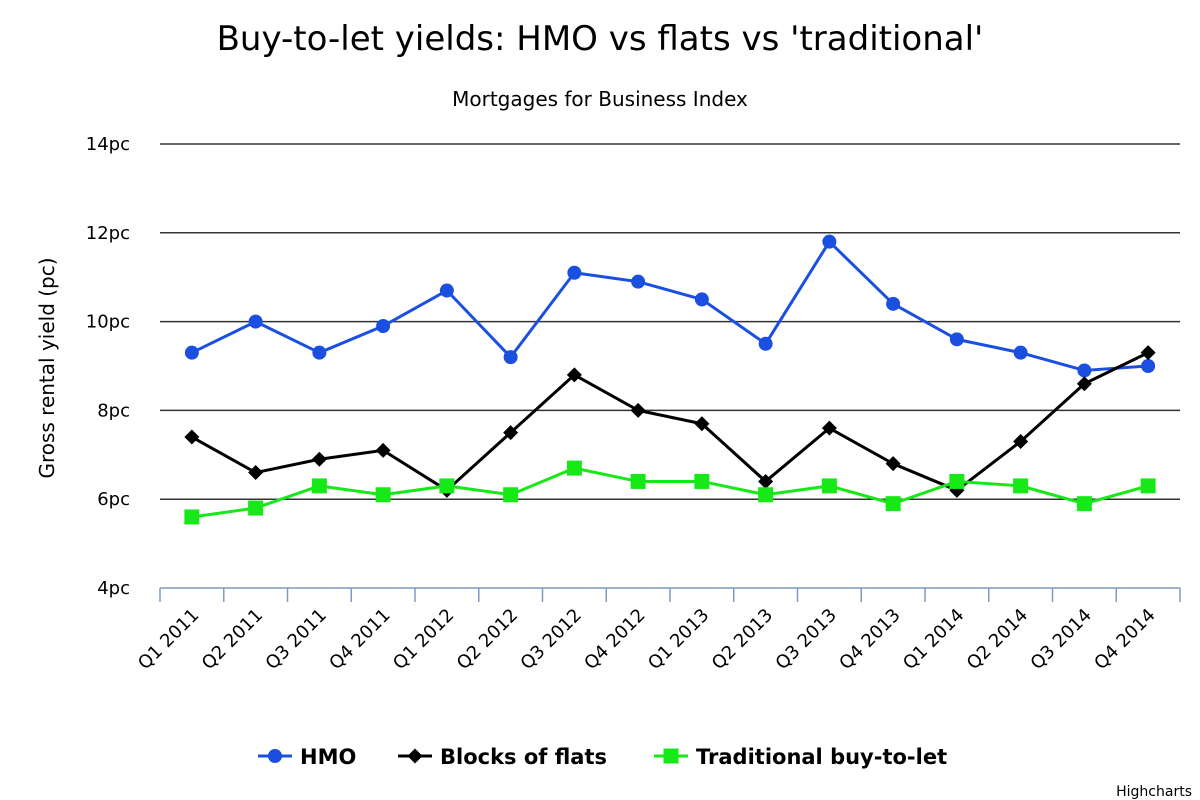 Image resolution: width=1200 pixels, height=800 pixels. What do you see at coordinates (614, 639) in the screenshot?
I see `x-tick-label: Q4 2012` at bounding box center [614, 639].